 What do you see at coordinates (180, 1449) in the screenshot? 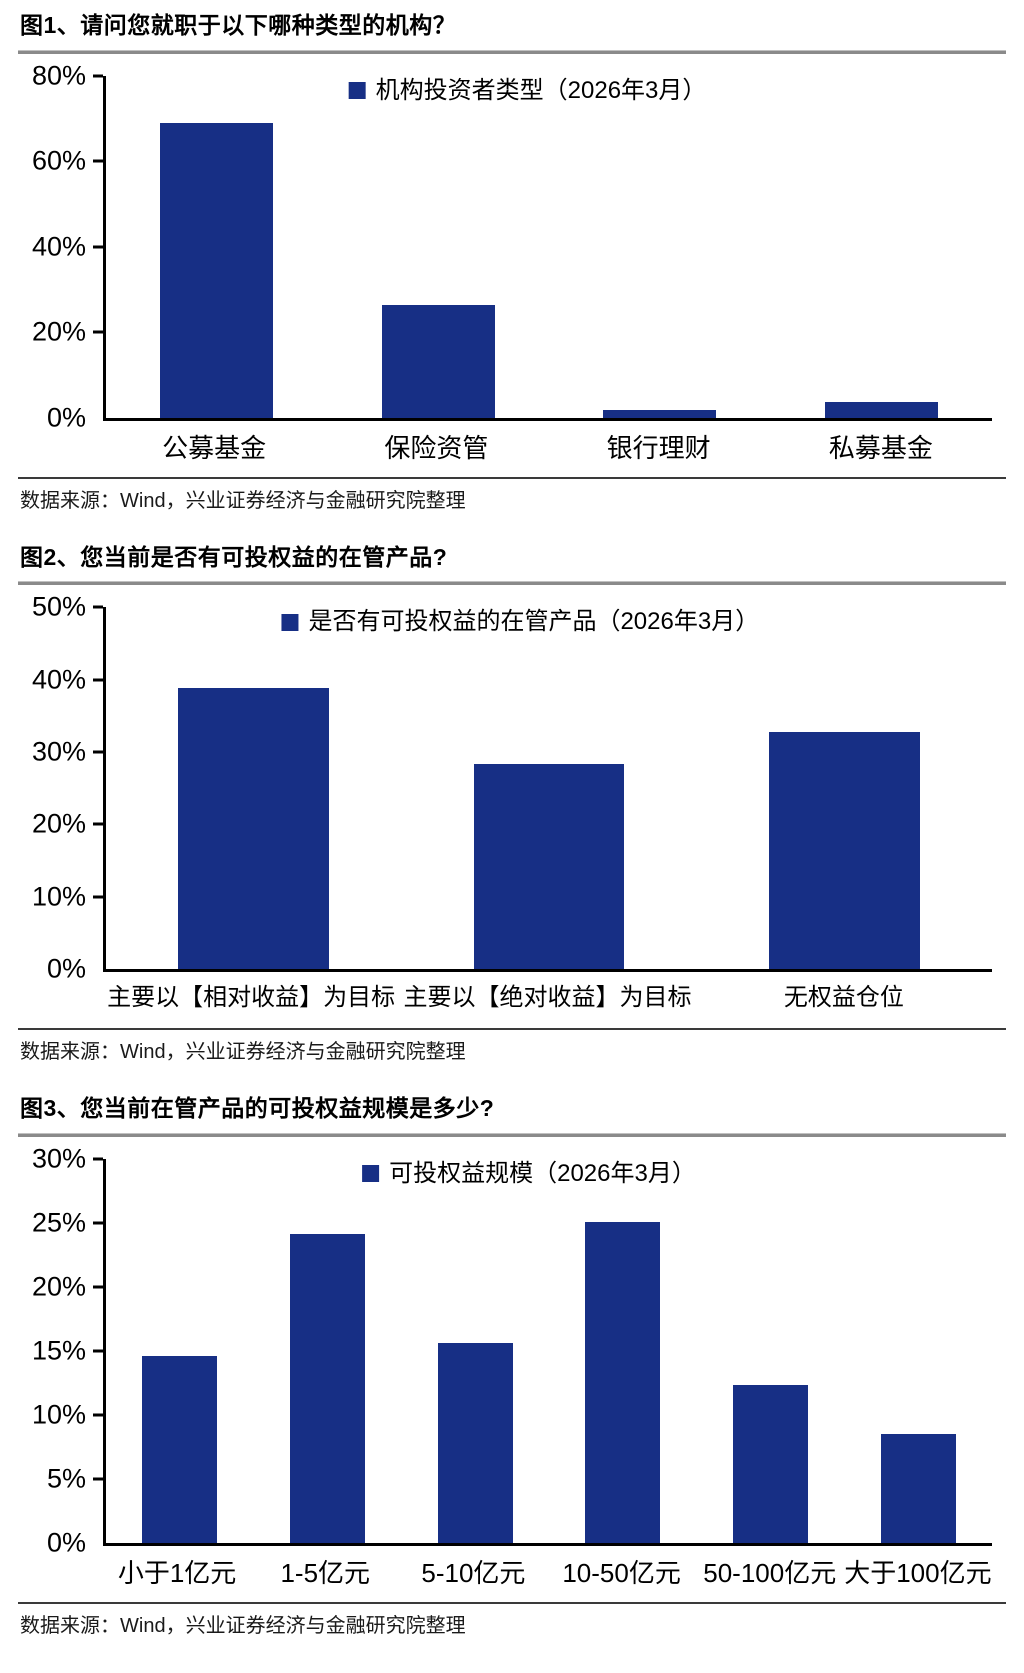
I see `bar-小于1亿元` at bounding box center [180, 1449].